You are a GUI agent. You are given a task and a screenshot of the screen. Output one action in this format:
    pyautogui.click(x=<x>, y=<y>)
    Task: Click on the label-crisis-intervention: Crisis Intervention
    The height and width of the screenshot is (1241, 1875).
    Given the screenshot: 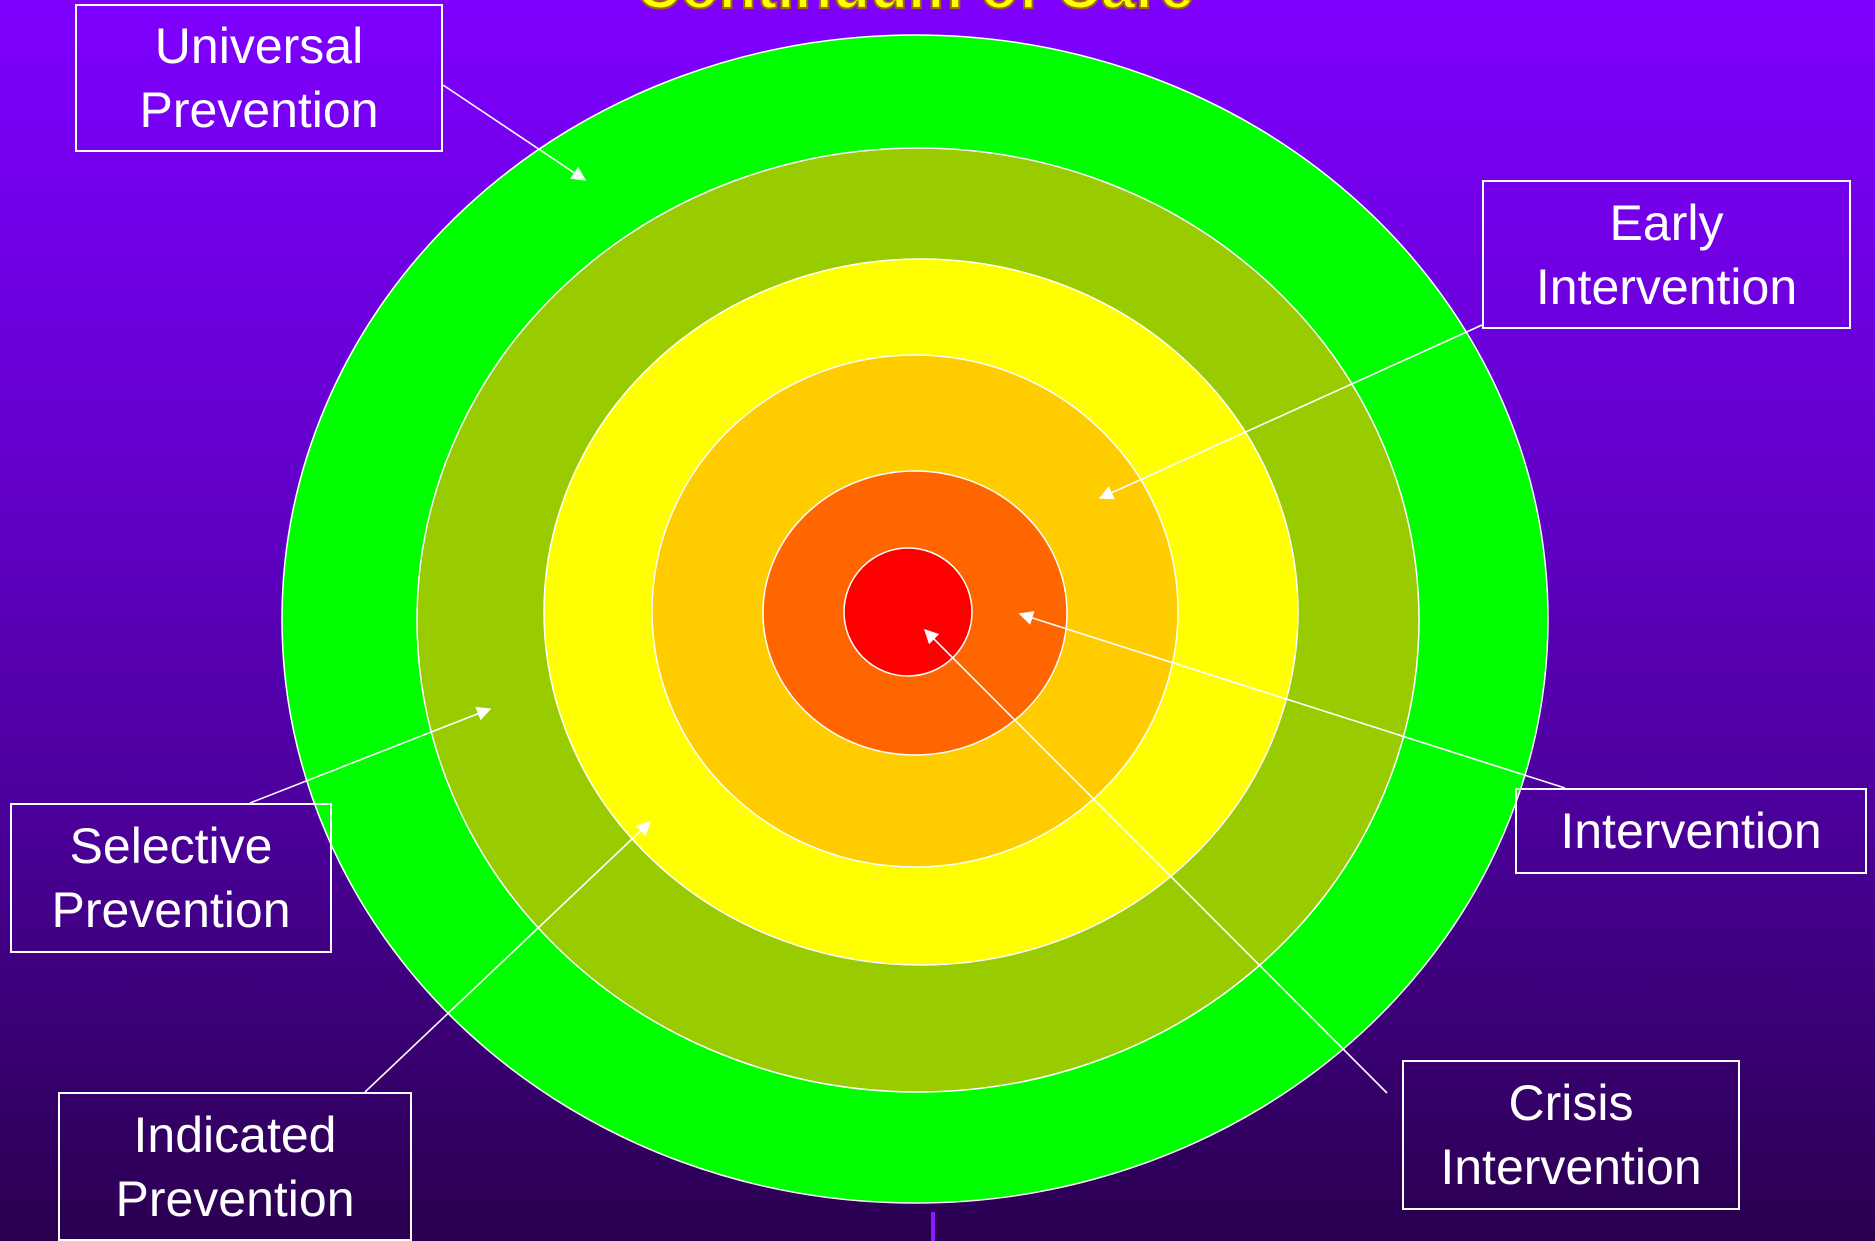 What is the action you would take?
    pyautogui.click(x=1571, y=1135)
    